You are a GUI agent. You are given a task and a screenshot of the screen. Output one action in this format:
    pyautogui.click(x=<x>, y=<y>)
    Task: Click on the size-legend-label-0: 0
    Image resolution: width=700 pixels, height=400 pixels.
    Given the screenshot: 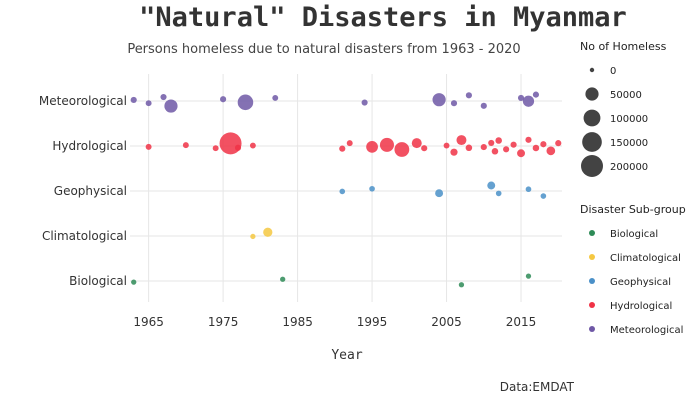 What is the action you would take?
    pyautogui.click(x=613, y=71)
    